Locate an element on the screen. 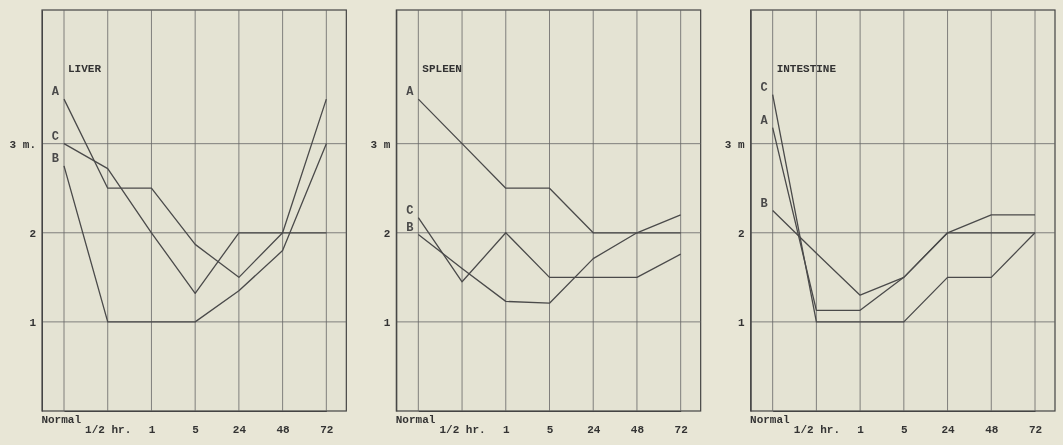 The height and width of the screenshot is (445, 1063). y-tick-label: 3 m. is located at coordinates (22, 144).